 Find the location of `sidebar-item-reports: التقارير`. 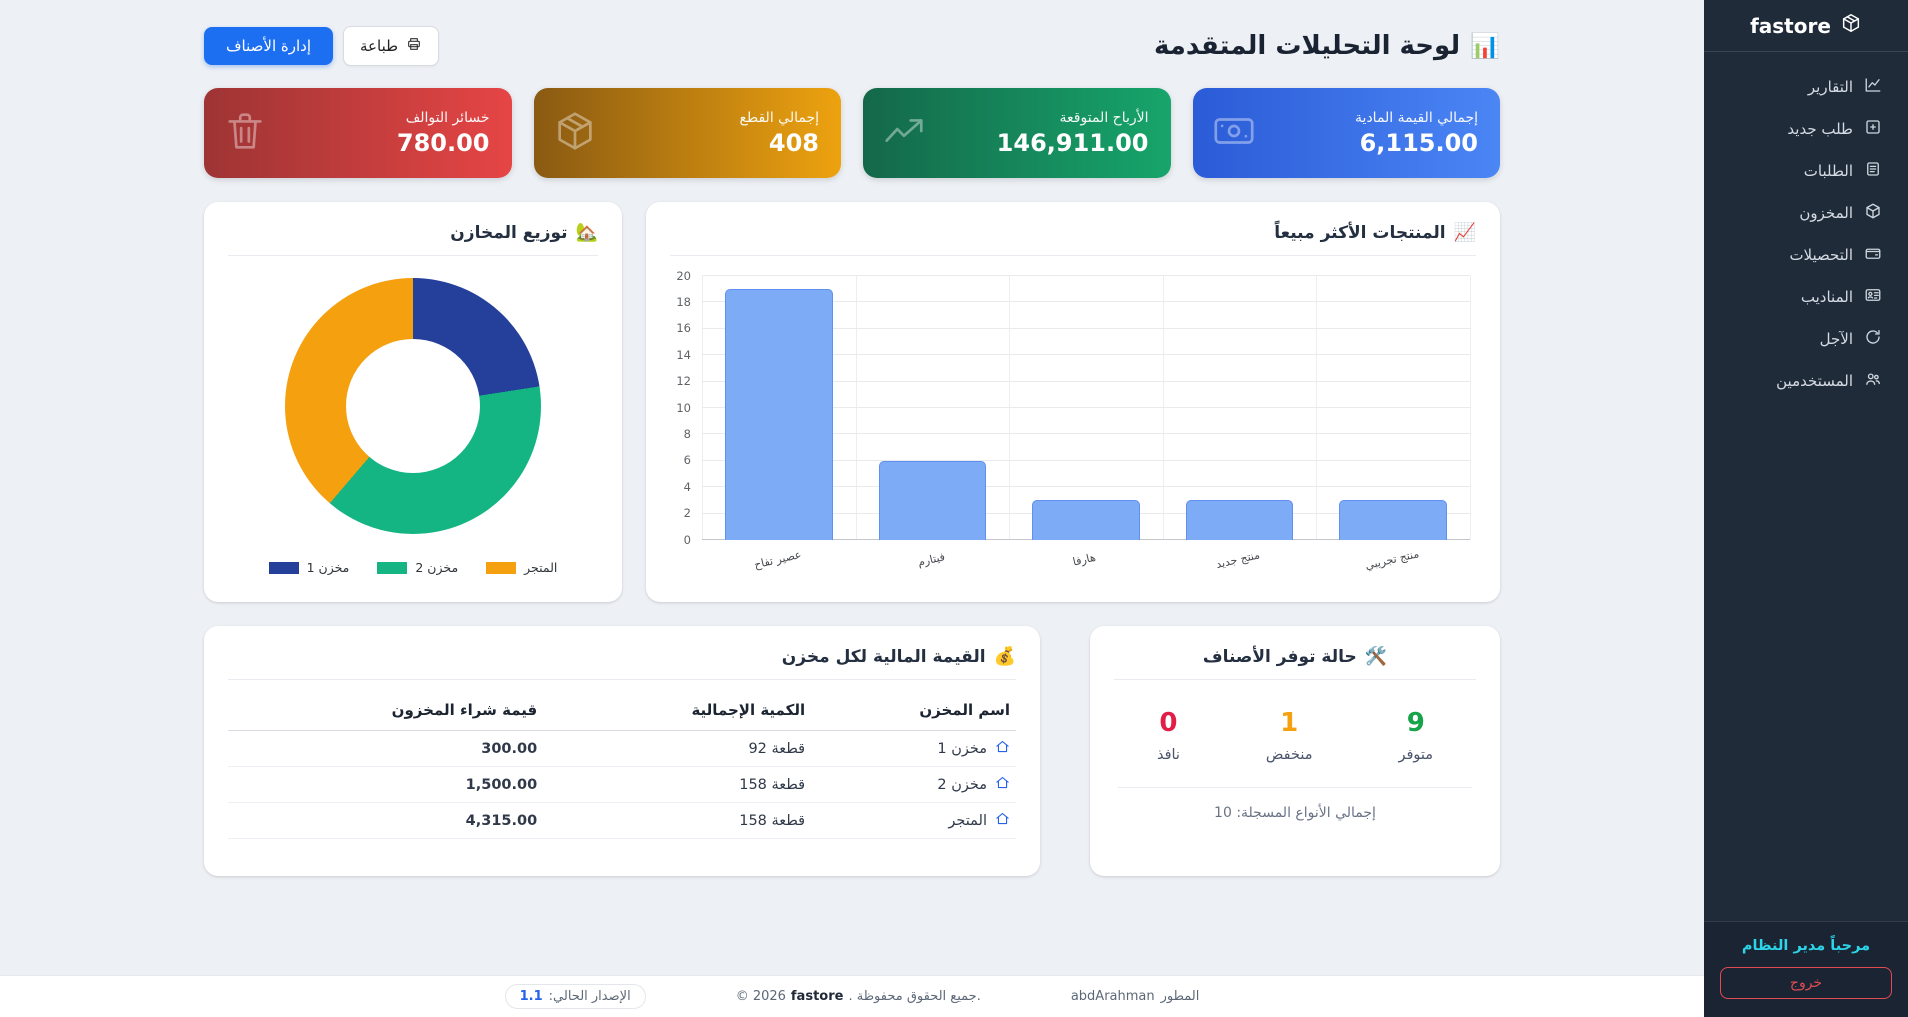

sidebar-item-reports: التقارير is located at coordinates (1806, 87).